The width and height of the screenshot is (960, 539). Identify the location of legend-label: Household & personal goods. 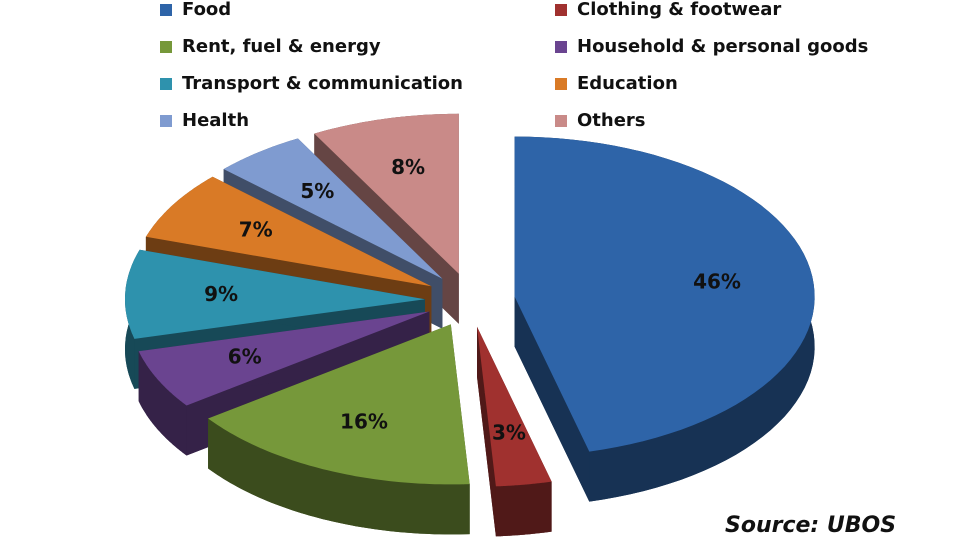
(722, 46).